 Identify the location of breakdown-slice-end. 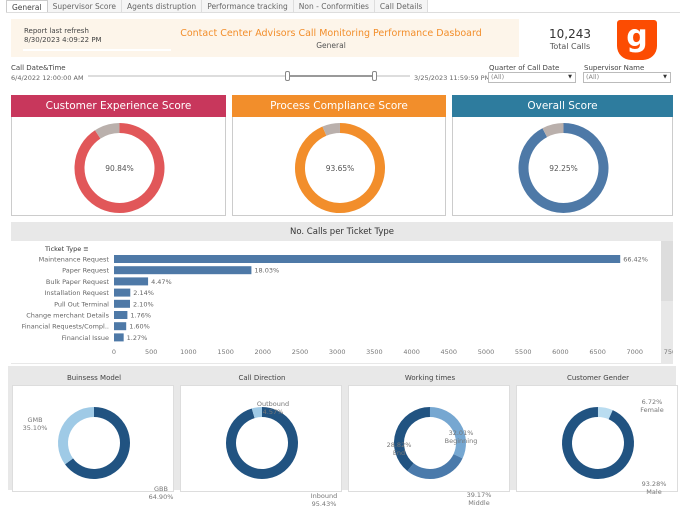
(435, 466).